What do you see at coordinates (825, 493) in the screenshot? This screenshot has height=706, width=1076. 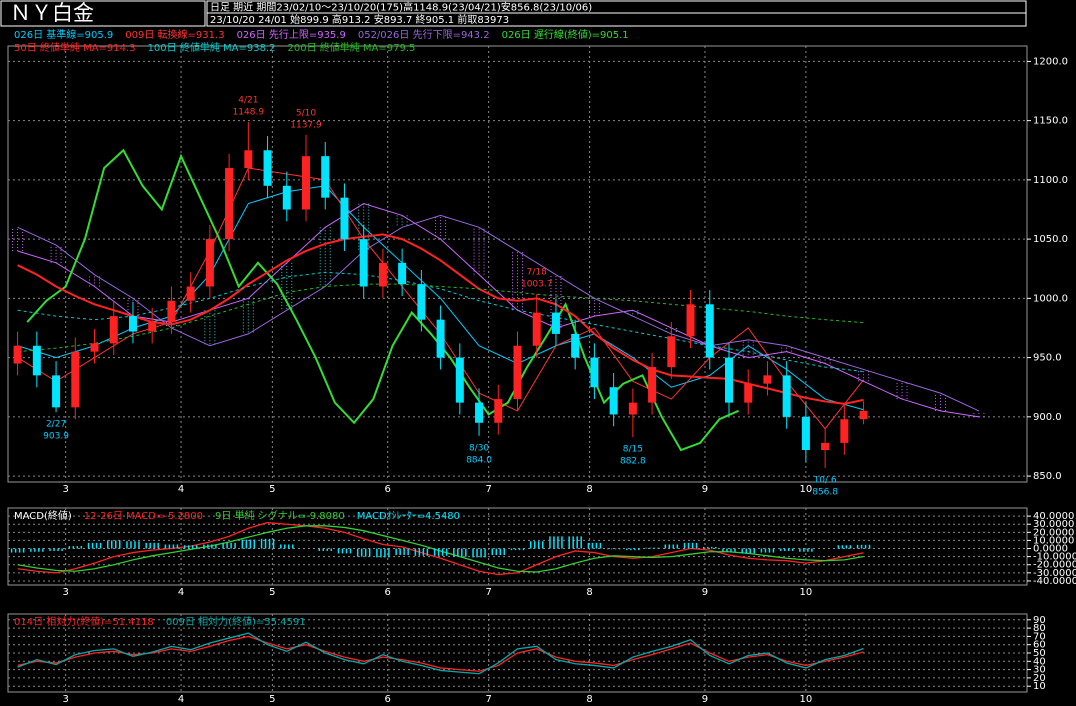 I see `annotation-value: 856.8` at bounding box center [825, 493].